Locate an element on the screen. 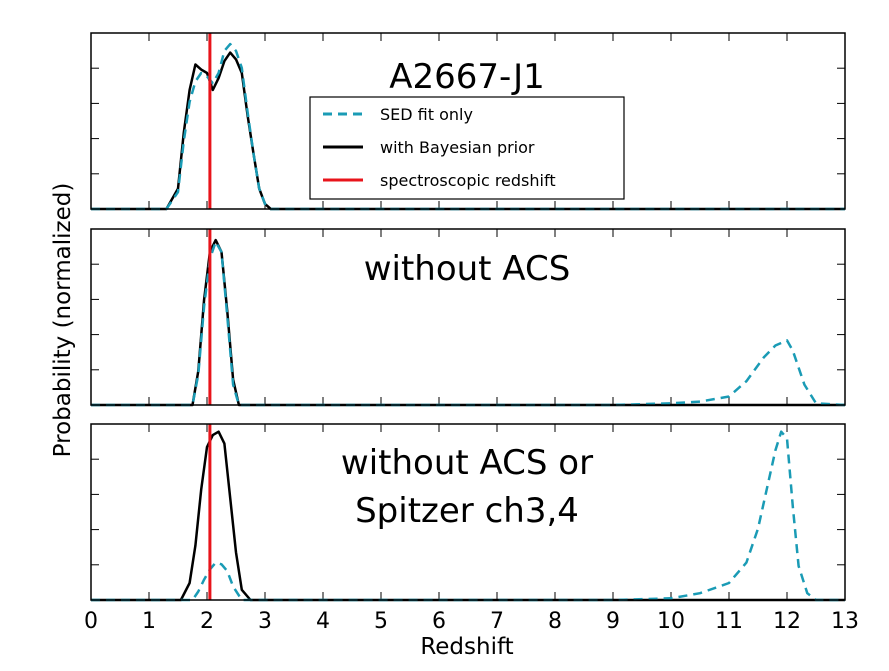 This screenshot has height=671, width=889. x-axis-label: Redshift is located at coordinates (466, 647).